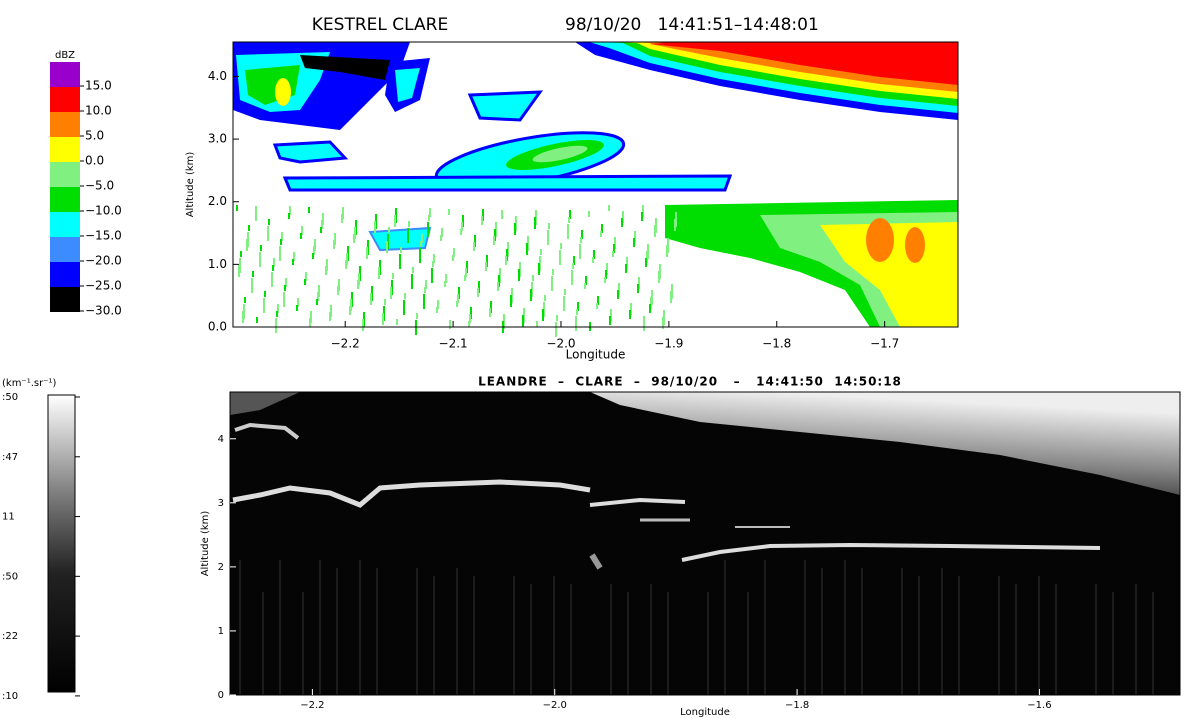  What do you see at coordinates (94, 136) in the screenshot?
I see `colorbar-tick-label: 5.0` at bounding box center [94, 136].